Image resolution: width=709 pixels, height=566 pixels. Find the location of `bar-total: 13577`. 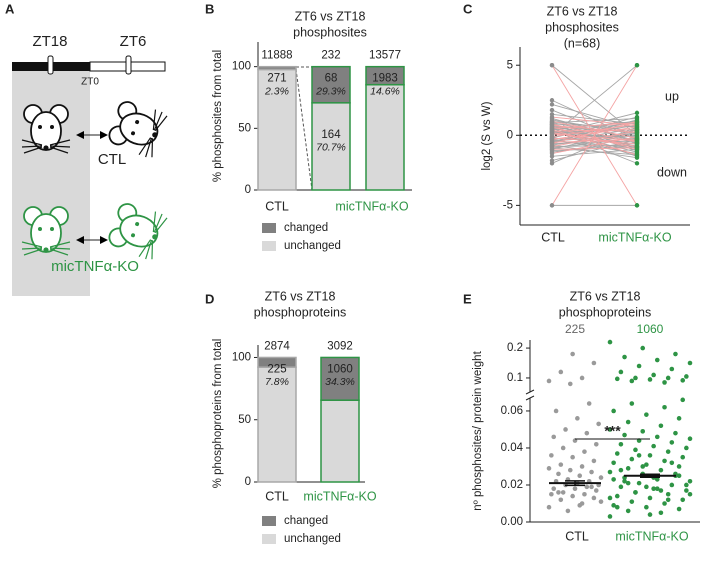

bar-total: 13577 is located at coordinates (385, 56).